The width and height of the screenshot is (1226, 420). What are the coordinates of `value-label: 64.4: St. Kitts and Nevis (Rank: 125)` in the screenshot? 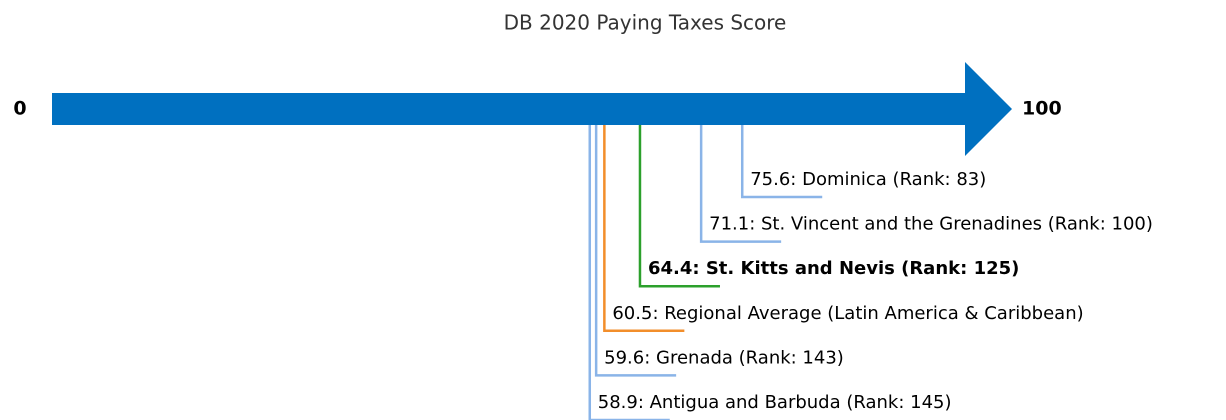 It's located at (833, 268).